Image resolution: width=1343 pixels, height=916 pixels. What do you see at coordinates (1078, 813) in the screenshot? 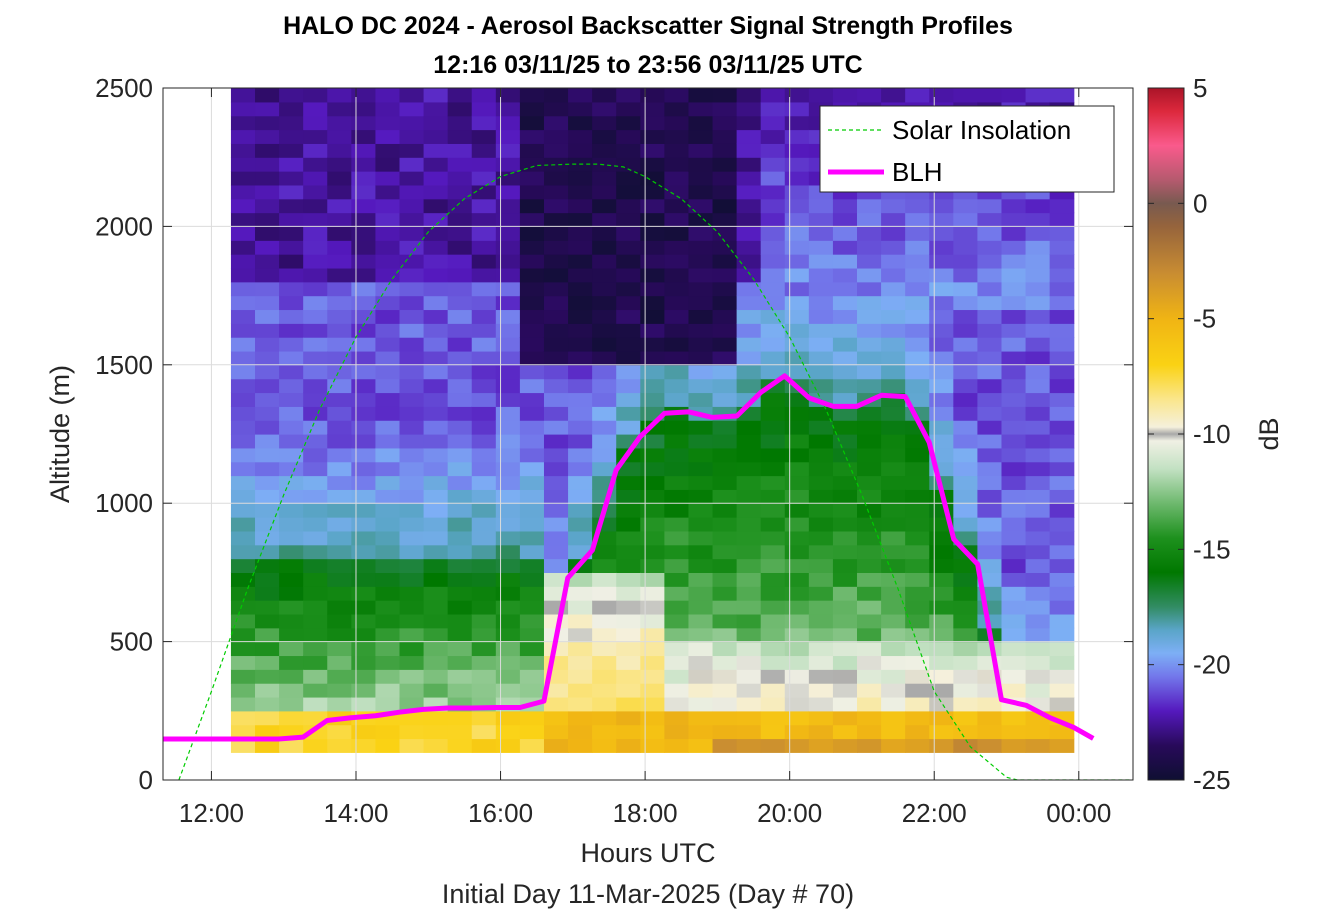
I see `x-tick-label: 00:00` at bounding box center [1078, 813].